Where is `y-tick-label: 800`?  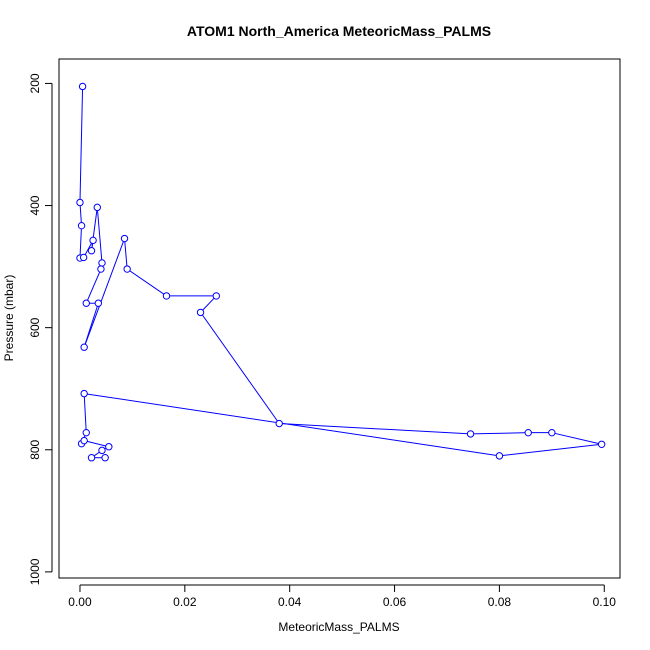 y-tick-label: 800 is located at coordinates (35, 449).